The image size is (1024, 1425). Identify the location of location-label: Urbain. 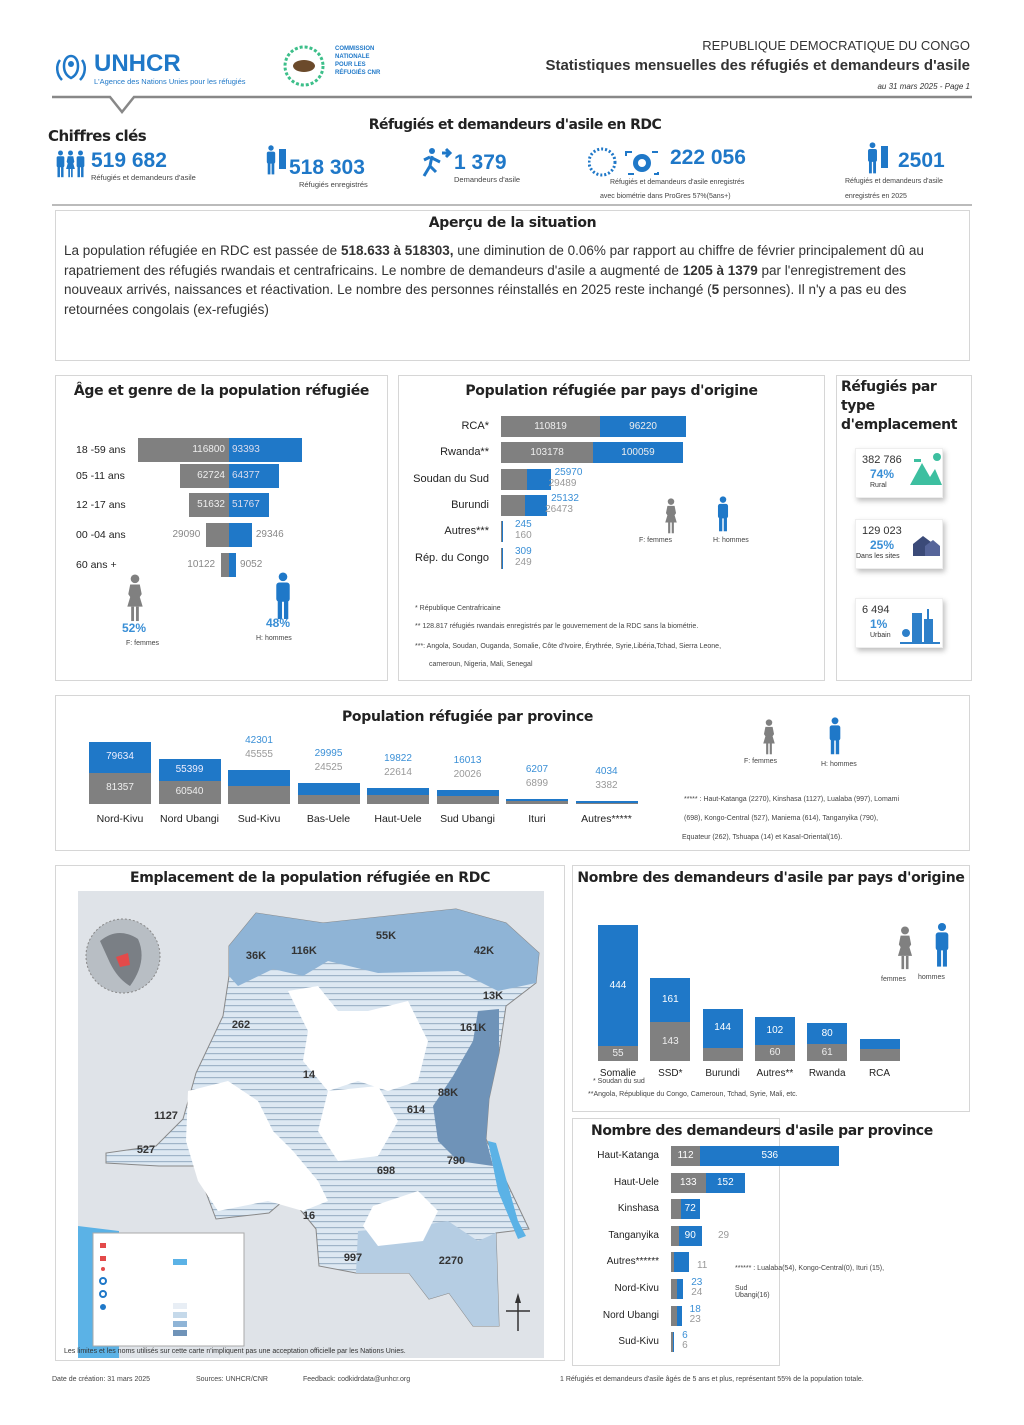
(880, 635).